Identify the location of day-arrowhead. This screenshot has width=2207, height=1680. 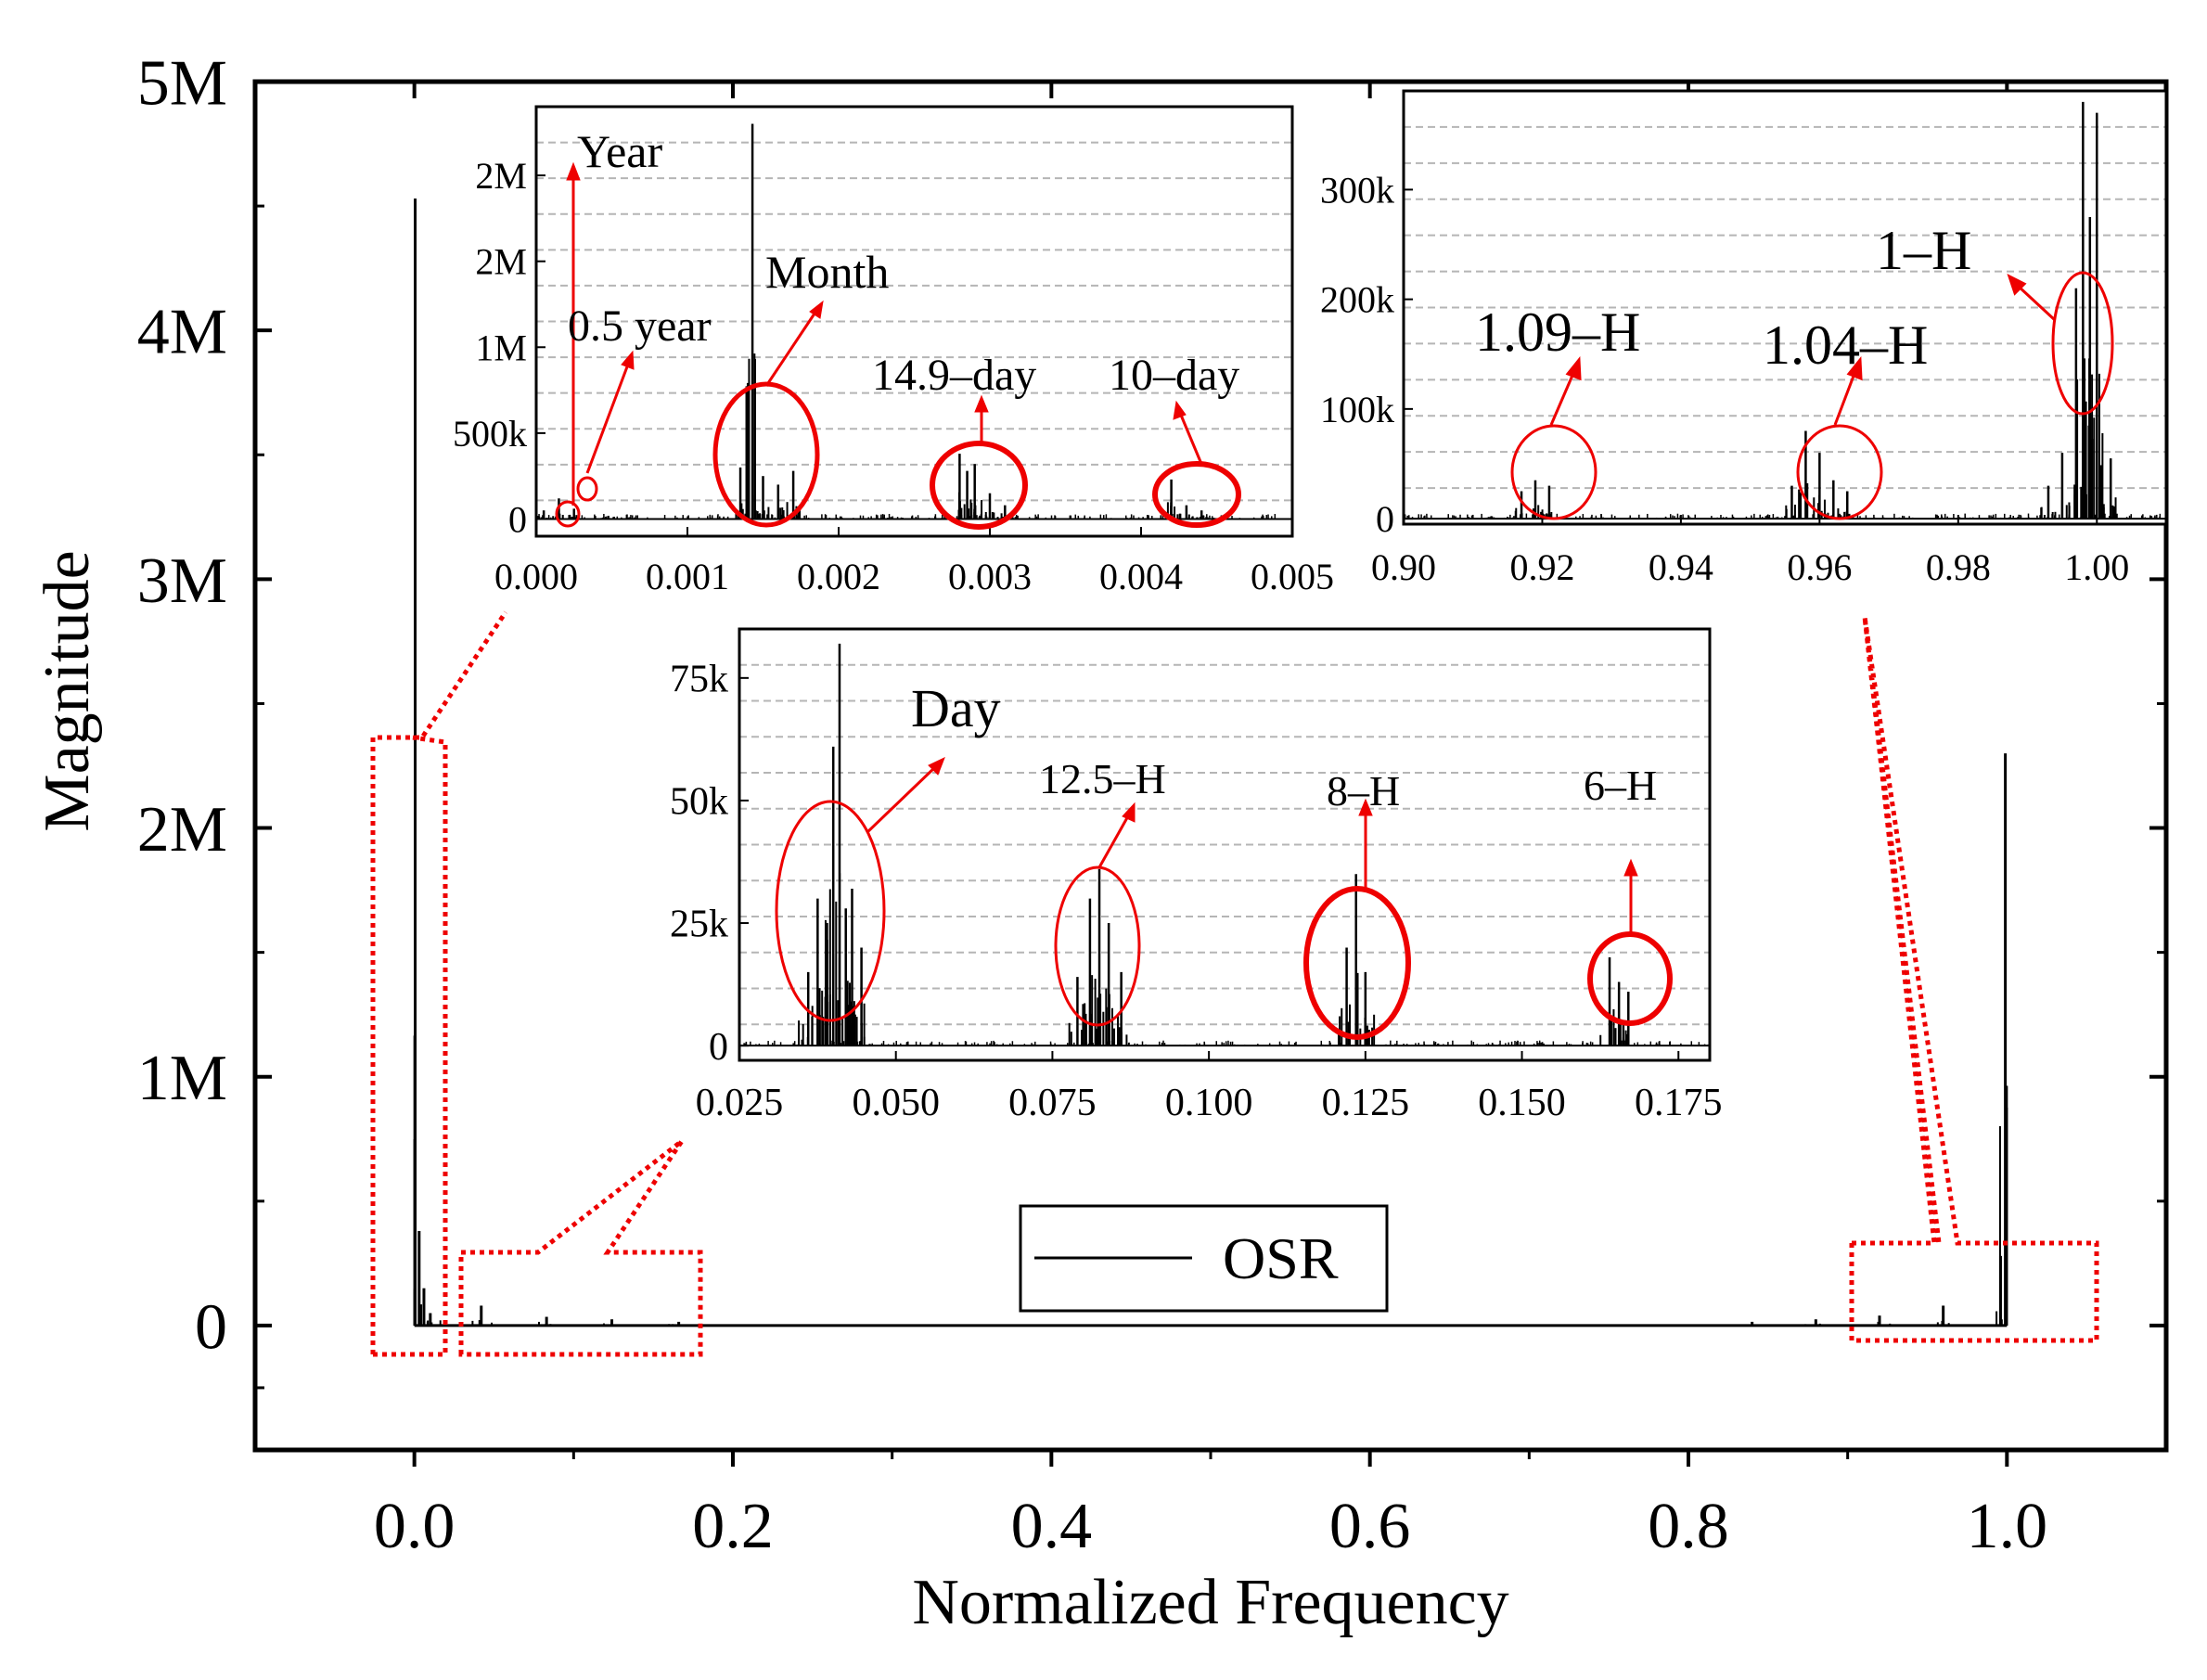
(937, 766).